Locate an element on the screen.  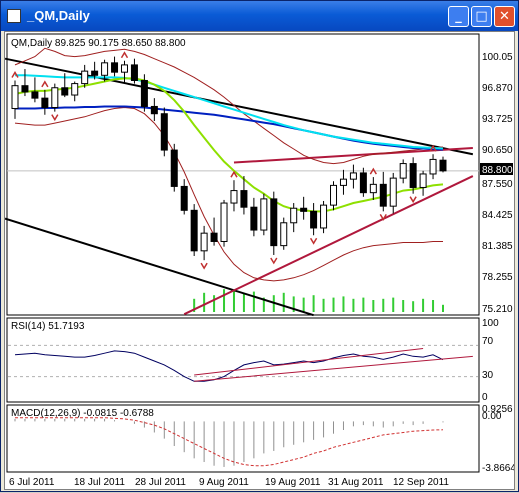
price-tick: 93.725 is located at coordinates (497, 119).